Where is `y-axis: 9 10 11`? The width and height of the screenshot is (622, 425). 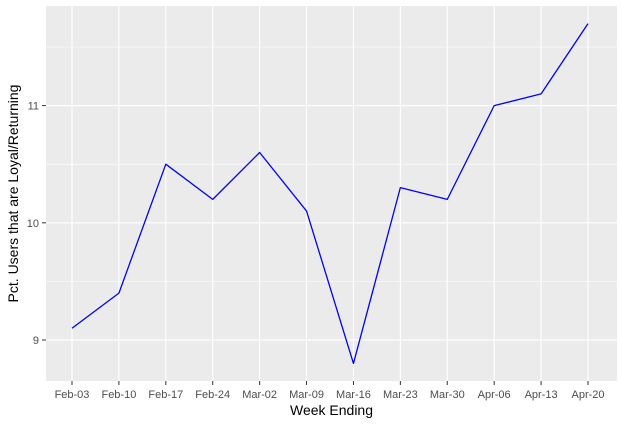
y-axis: 9 10 11 is located at coordinates (36, 224).